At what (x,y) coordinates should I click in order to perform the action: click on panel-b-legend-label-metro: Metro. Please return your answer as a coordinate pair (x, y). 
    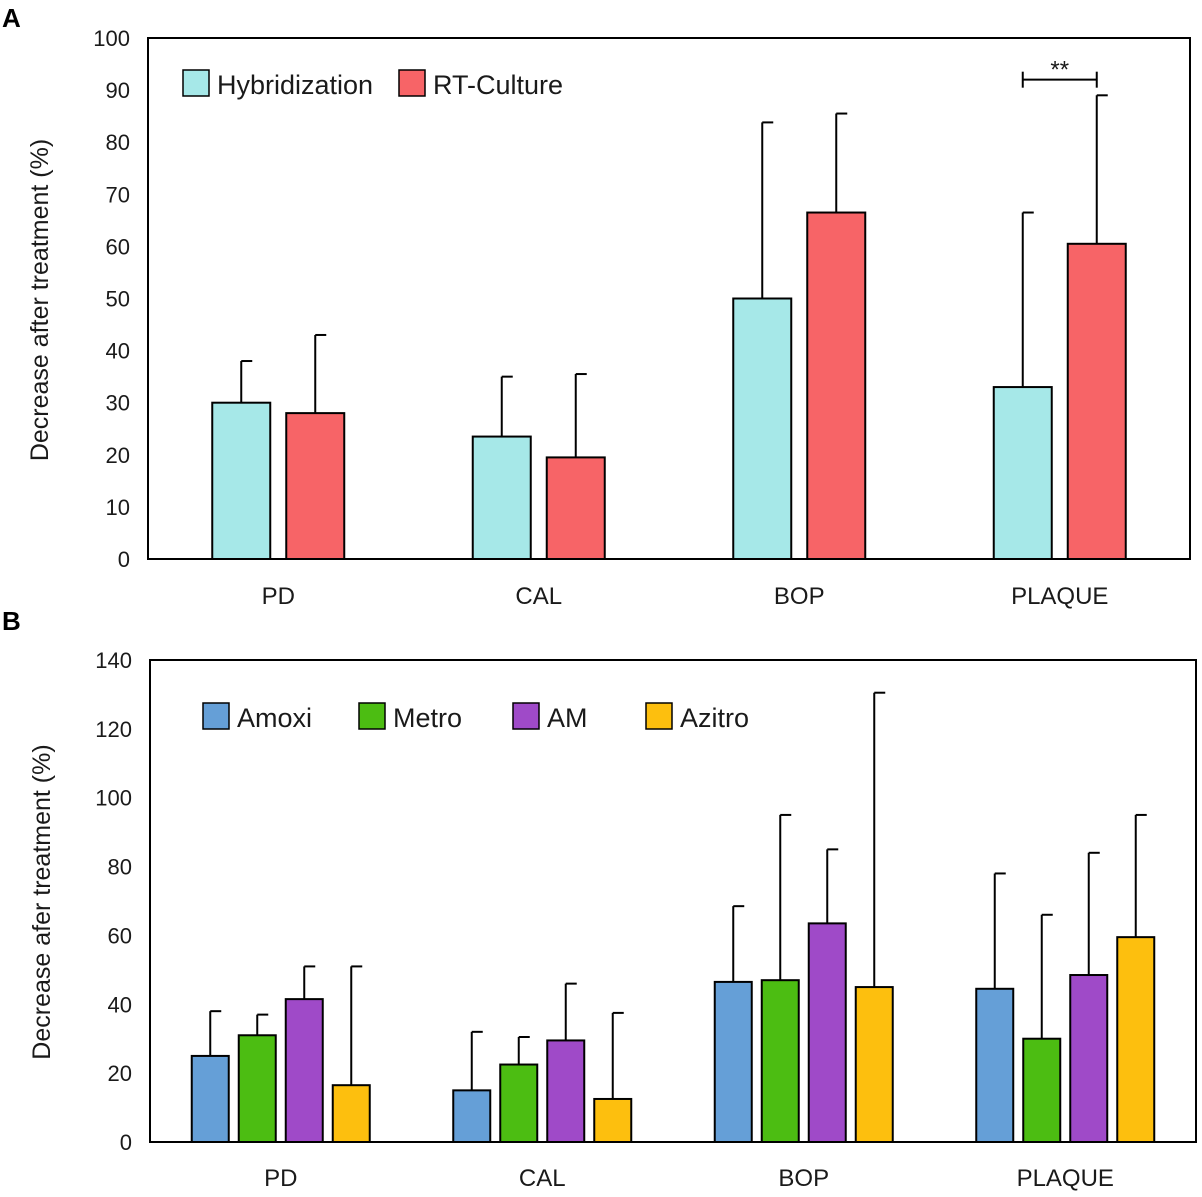
    Looking at the image, I should click on (427, 718).